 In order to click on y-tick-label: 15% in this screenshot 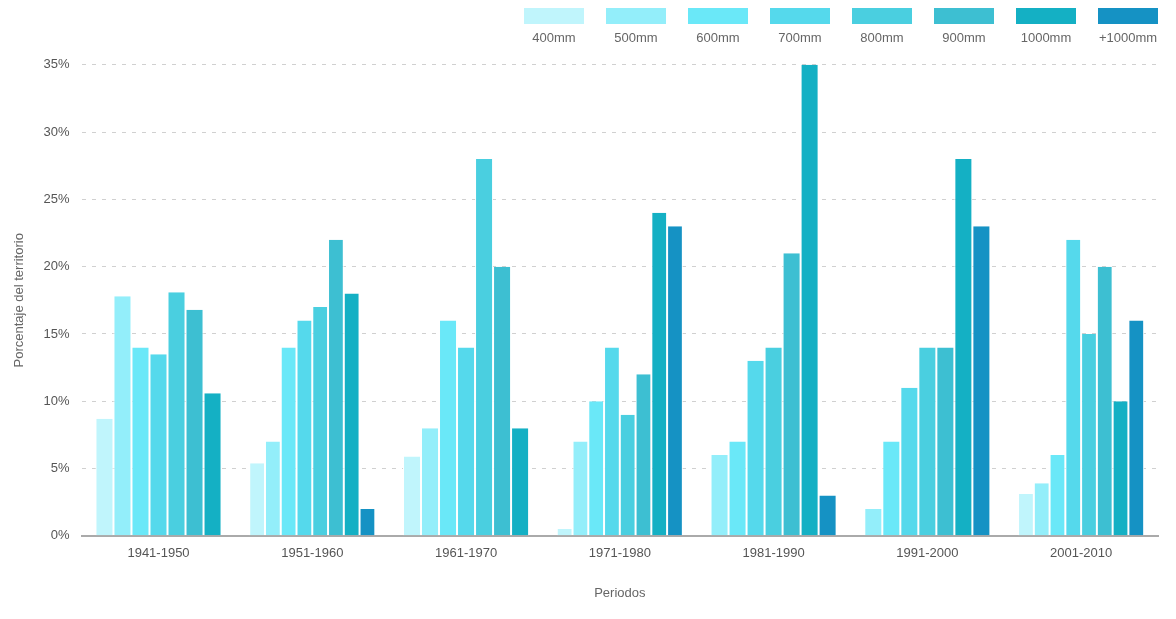, I will do `click(57, 333)`.